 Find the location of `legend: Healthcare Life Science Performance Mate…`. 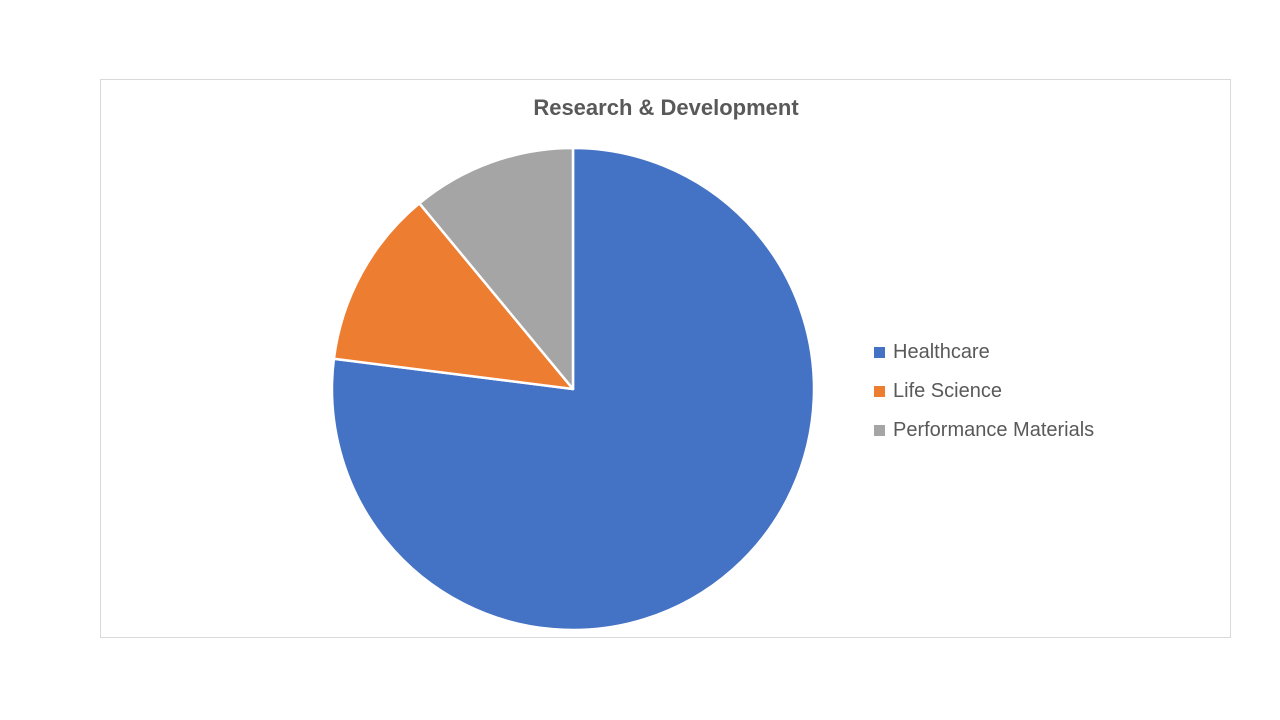

legend: Healthcare Life Science Performance Mate… is located at coordinates (984, 391).